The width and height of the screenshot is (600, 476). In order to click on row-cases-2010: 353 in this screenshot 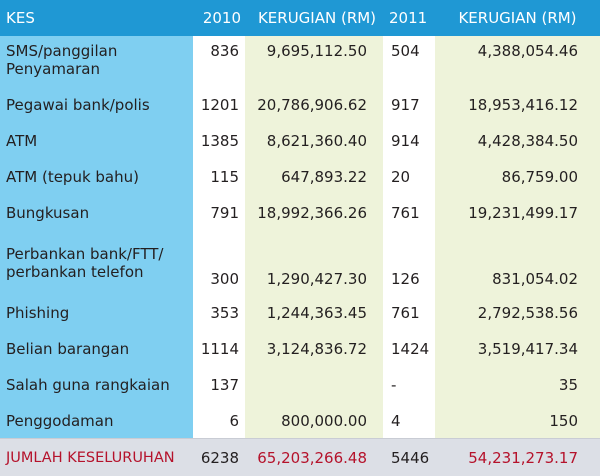, I will do `click(219, 313)`.